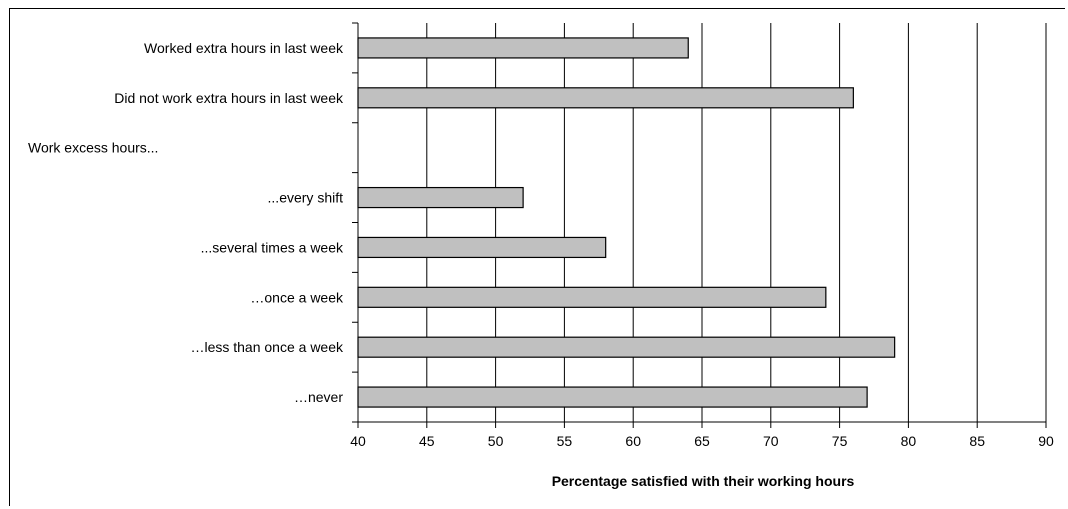 Image resolution: width=1068 pixels, height=509 pixels. Describe the element at coordinates (306, 198) in the screenshot. I see `category-label-3: ...every shift` at that location.